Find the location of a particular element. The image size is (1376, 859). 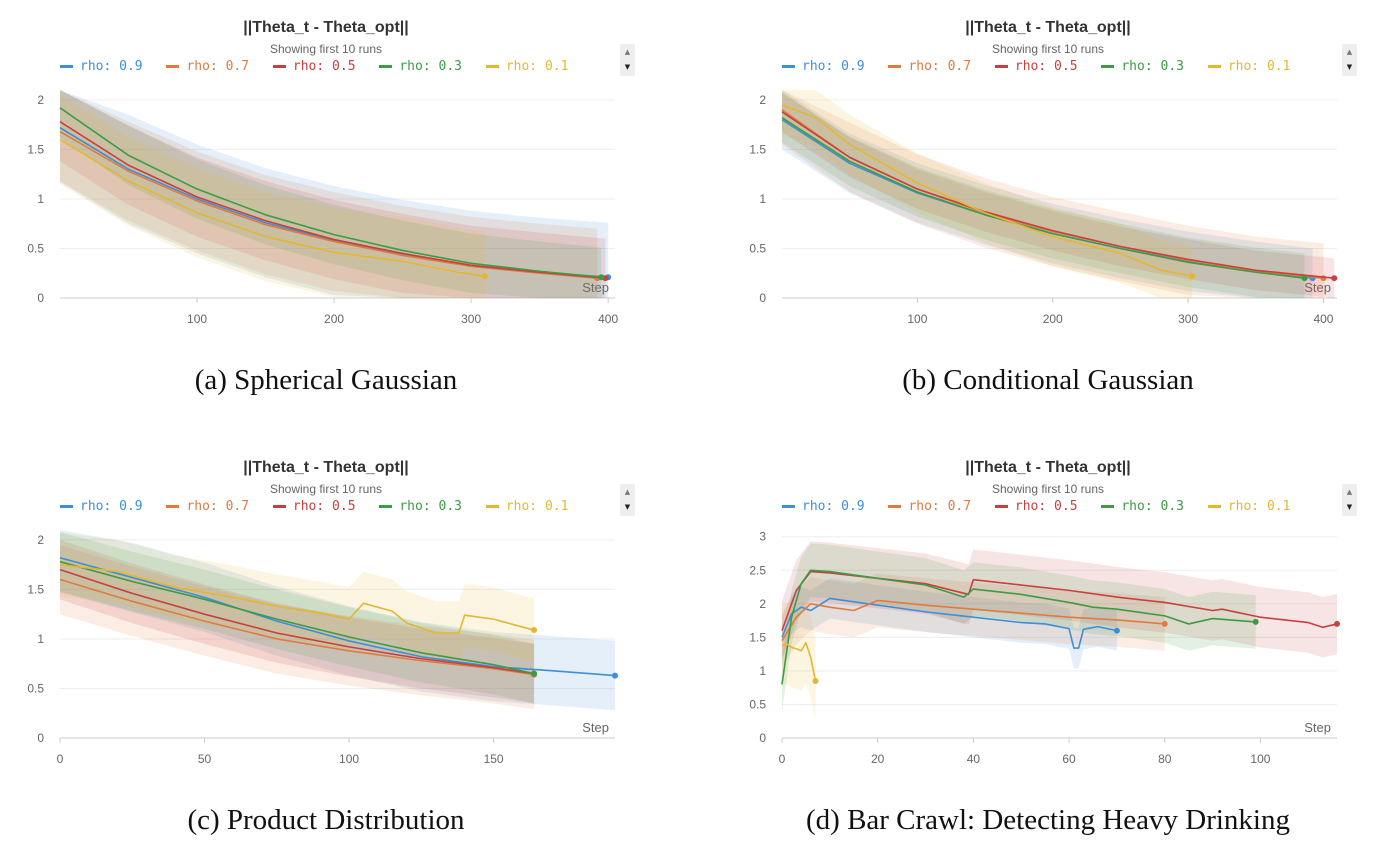

x-tick-label: 0 is located at coordinates (60, 759).